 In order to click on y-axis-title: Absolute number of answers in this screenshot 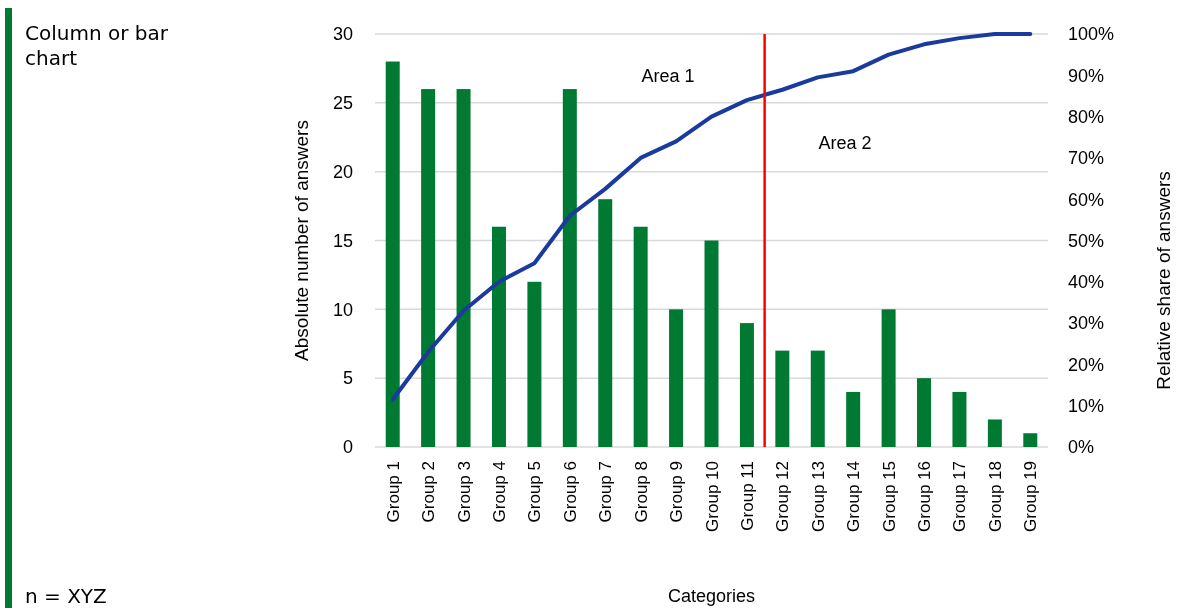, I will do `click(301, 240)`.